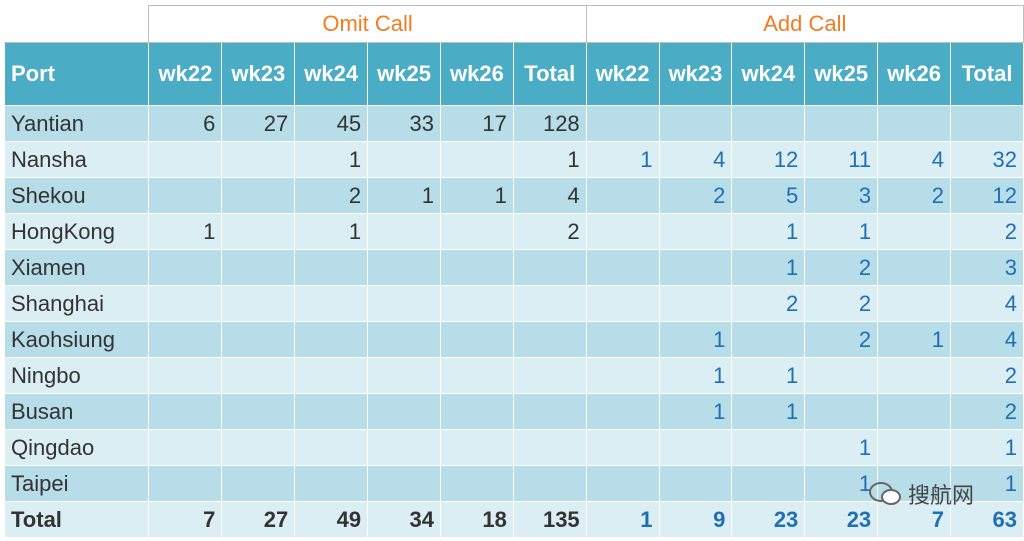  What do you see at coordinates (258, 123) in the screenshot?
I see `value-cell: 27` at bounding box center [258, 123].